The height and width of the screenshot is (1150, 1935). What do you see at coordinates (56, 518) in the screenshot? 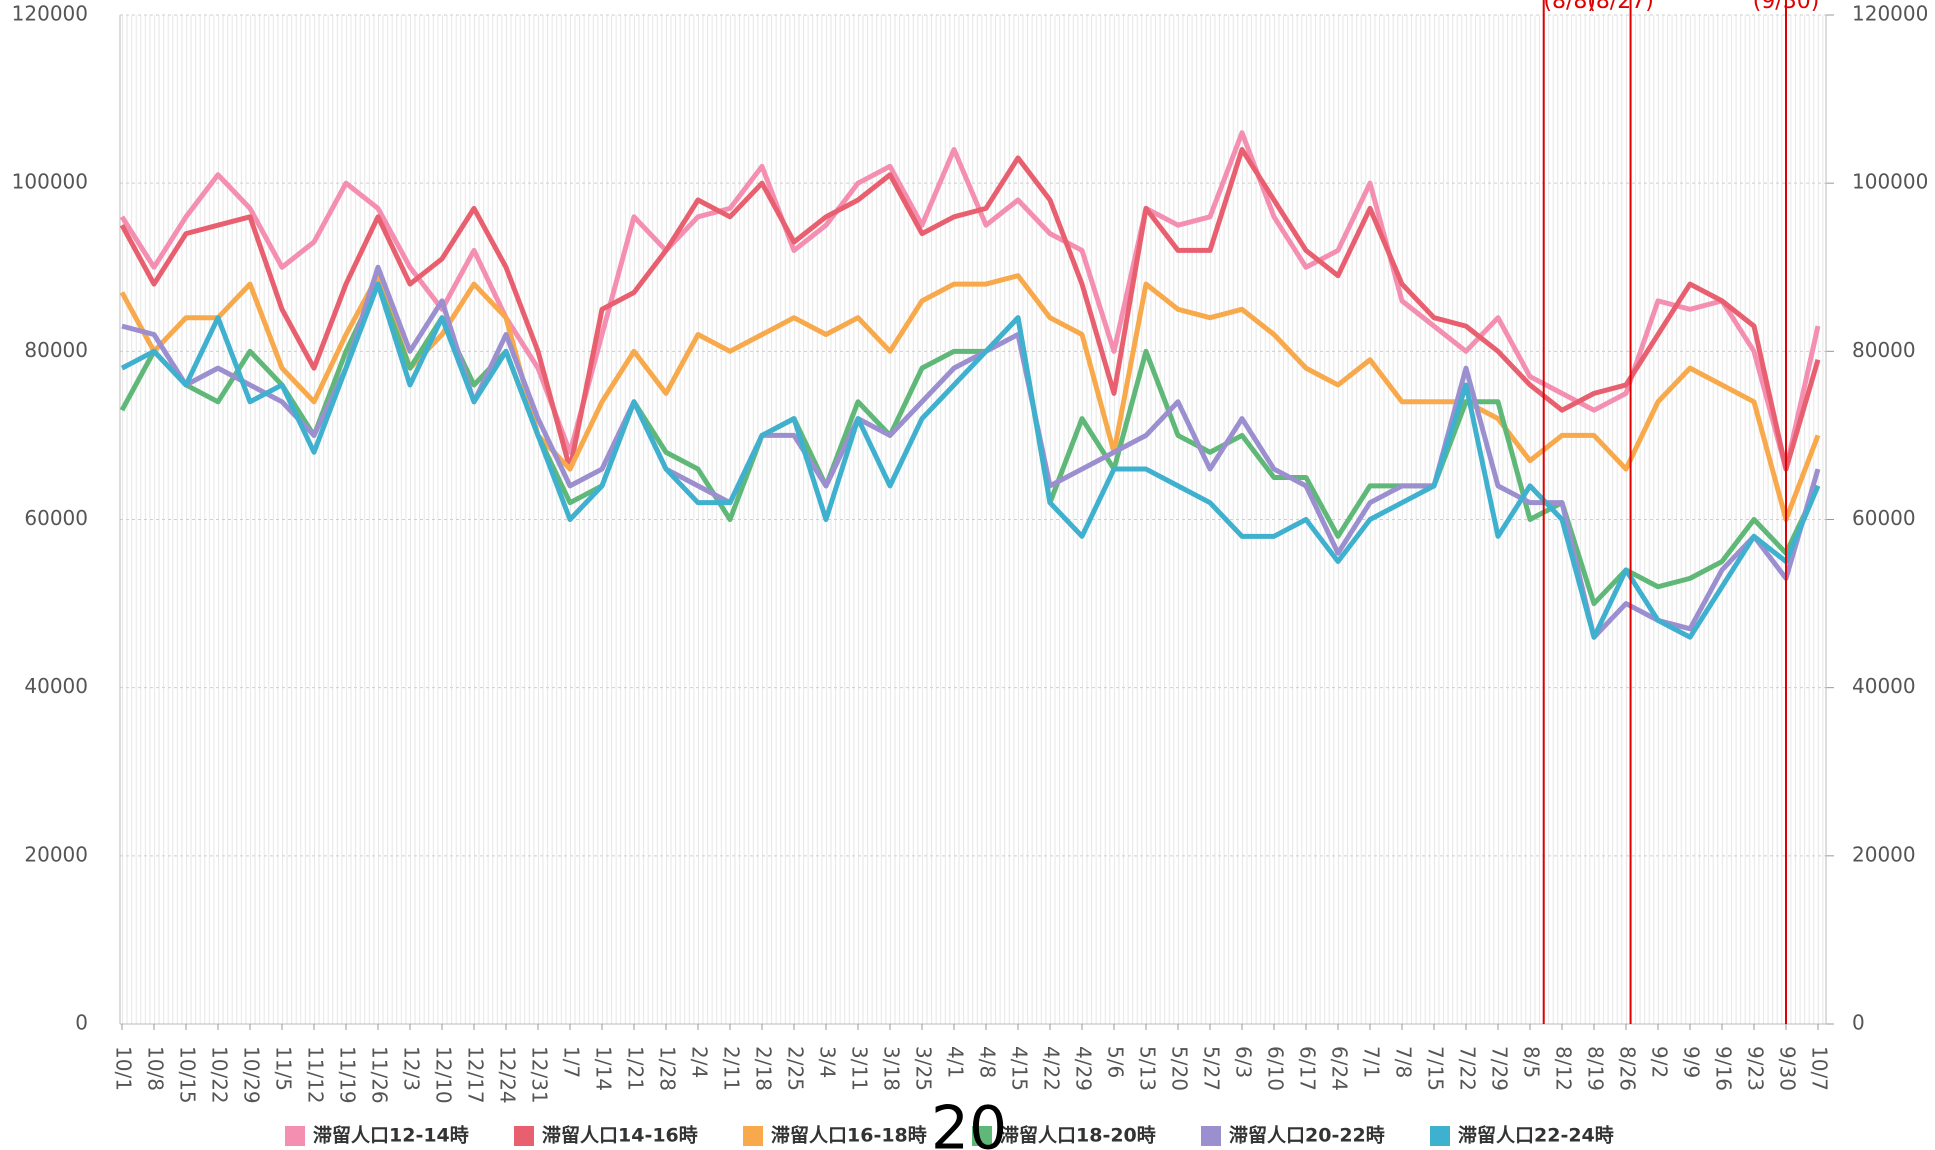
I see `y-tick-label: 60000` at bounding box center [56, 518].